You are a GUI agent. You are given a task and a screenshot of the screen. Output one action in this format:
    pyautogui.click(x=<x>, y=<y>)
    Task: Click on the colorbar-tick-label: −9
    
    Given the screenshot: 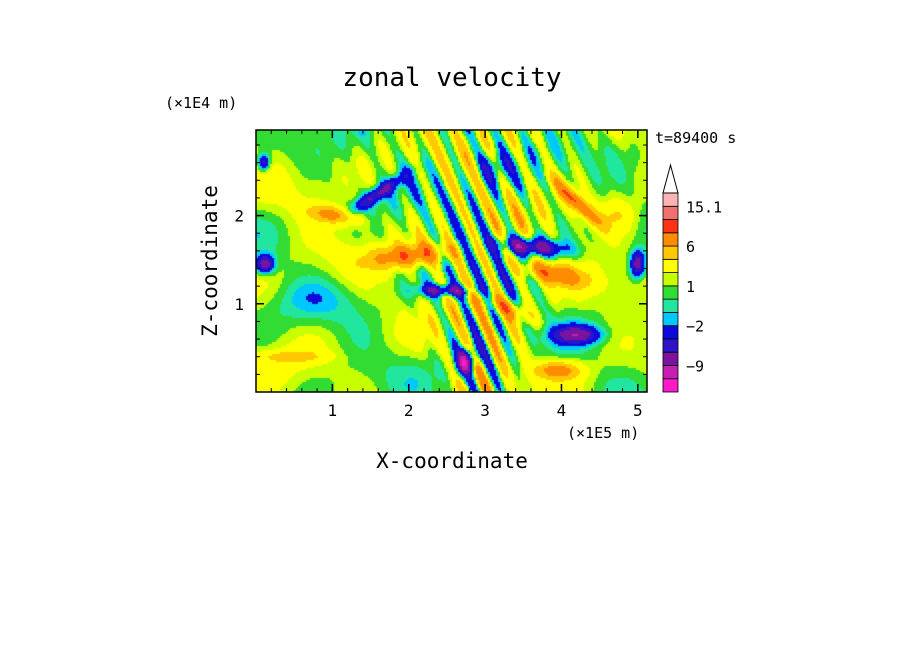 What is the action you would take?
    pyautogui.click(x=695, y=366)
    